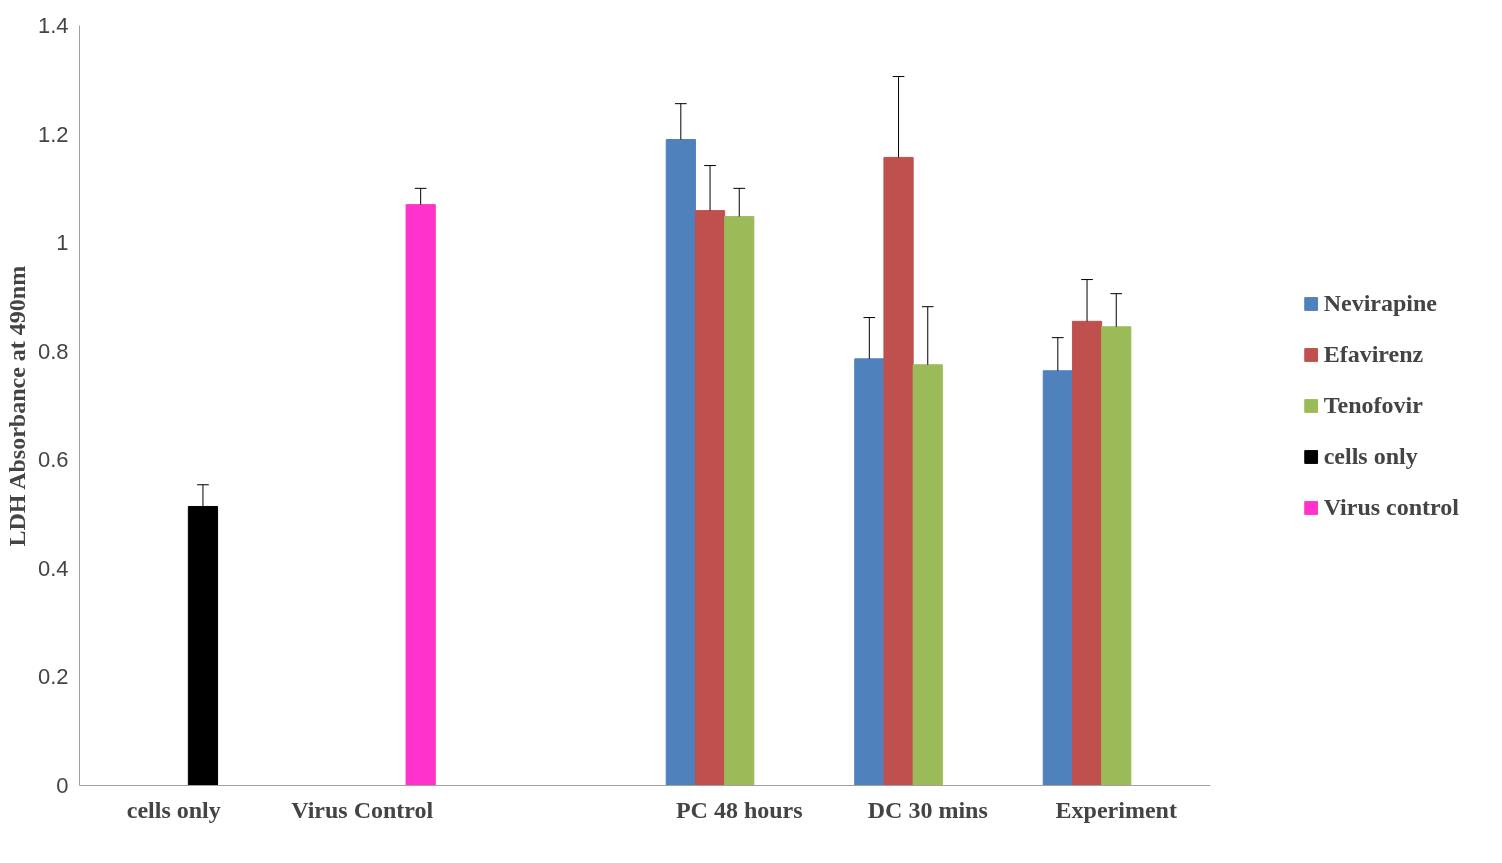 The image size is (1502, 863). What do you see at coordinates (53, 25) in the screenshot?
I see `y-tick-label: 1.4` at bounding box center [53, 25].